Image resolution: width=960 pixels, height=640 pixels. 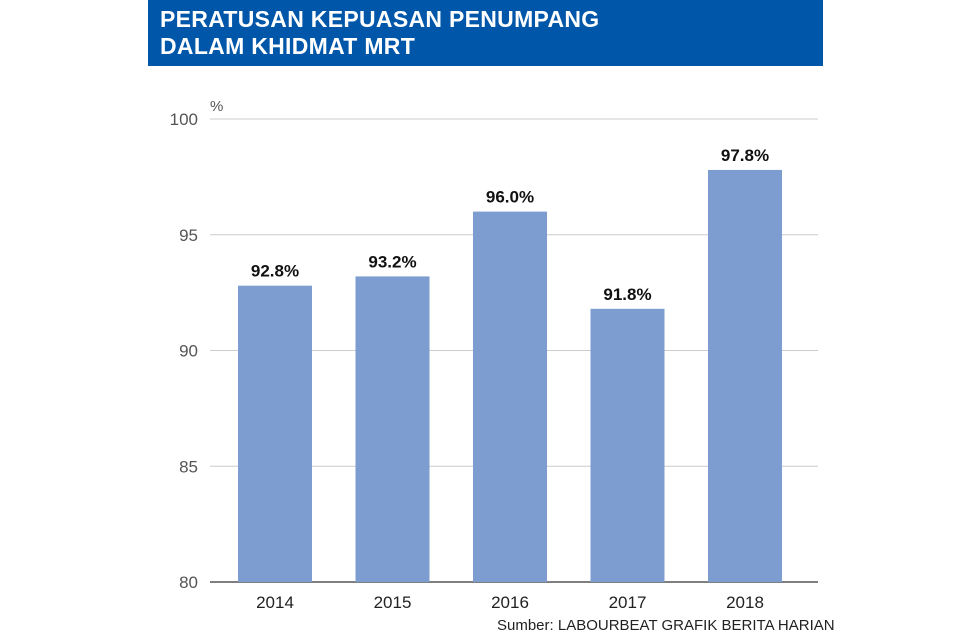 I want to click on bar-value-label: 97.8%, so click(x=745, y=155).